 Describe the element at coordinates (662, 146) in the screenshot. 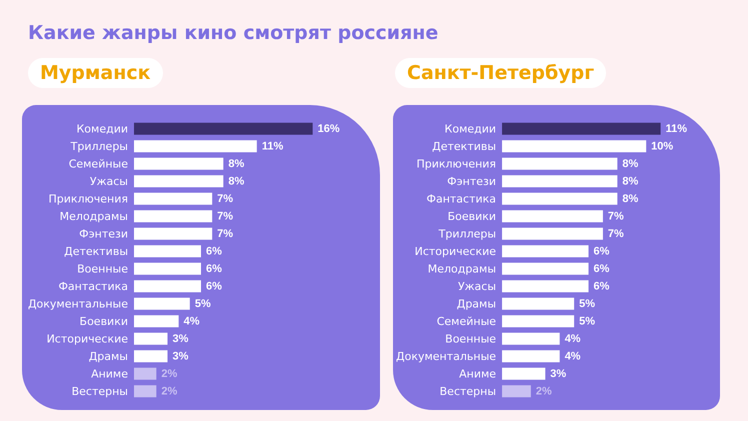

I see `data-label: 10%` at that location.